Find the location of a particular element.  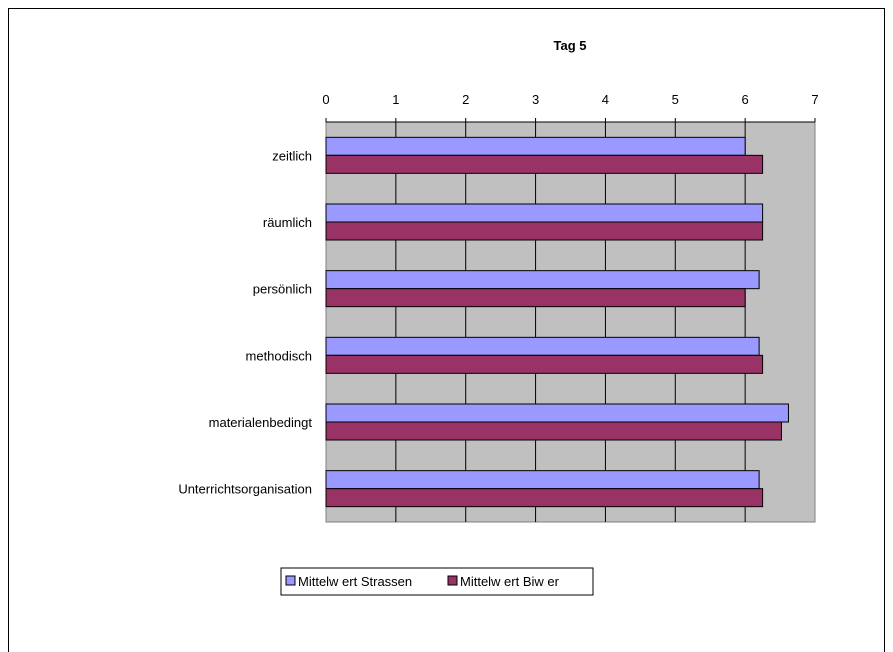

category-label: Unterrichtsorganisation is located at coordinates (245, 489).